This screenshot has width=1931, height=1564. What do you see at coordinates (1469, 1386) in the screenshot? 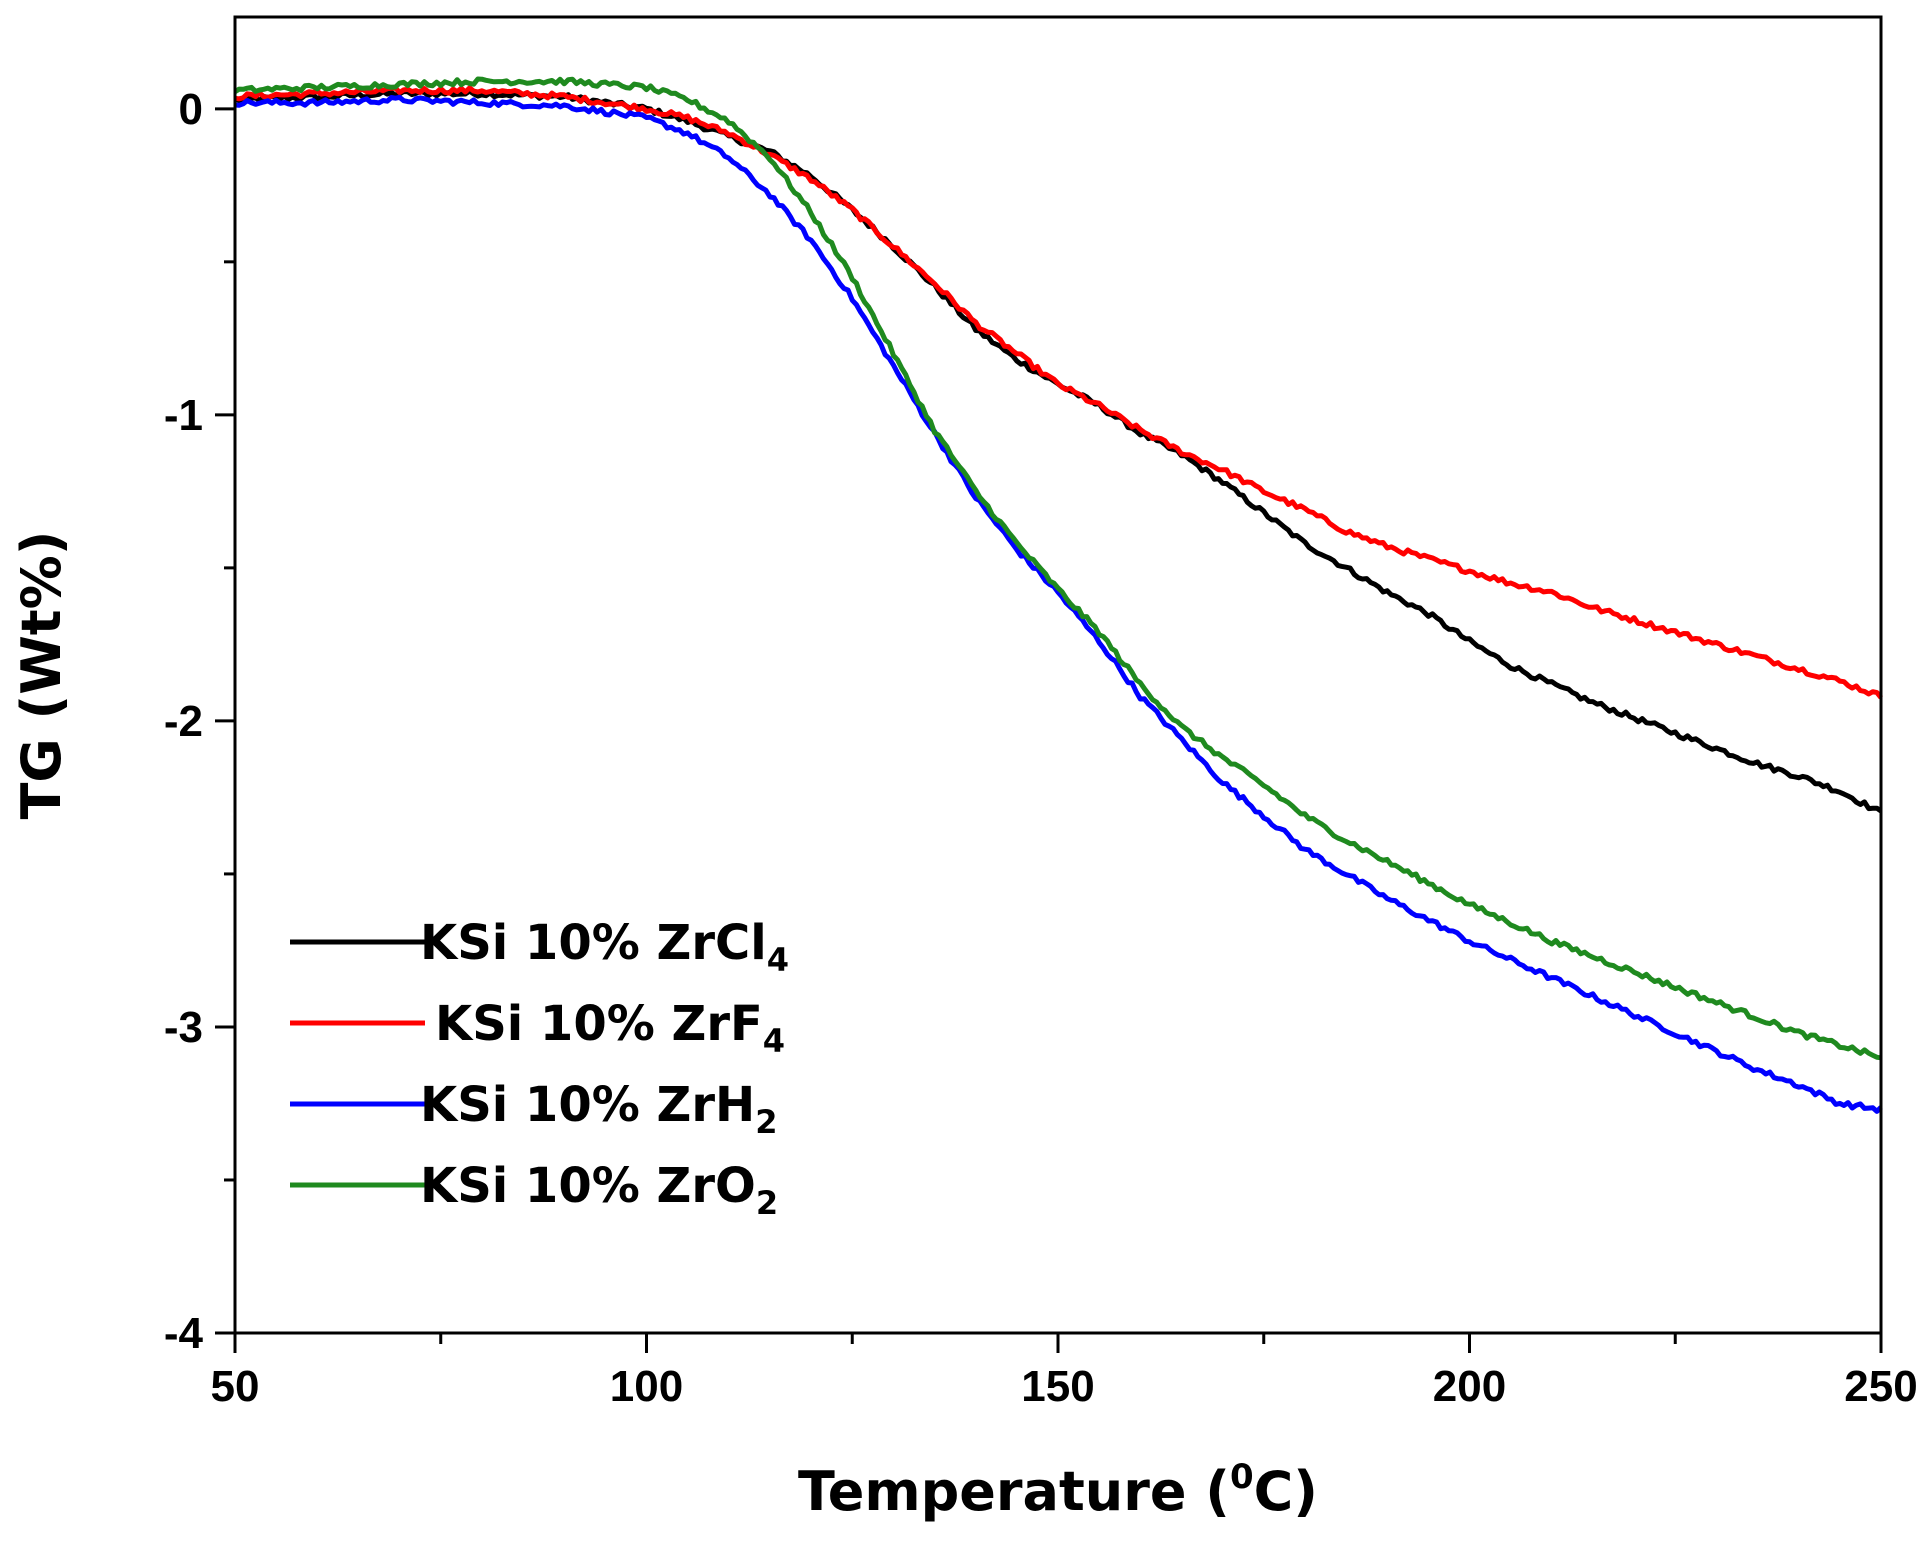
I see `x-tick-label: 200` at bounding box center [1469, 1386].